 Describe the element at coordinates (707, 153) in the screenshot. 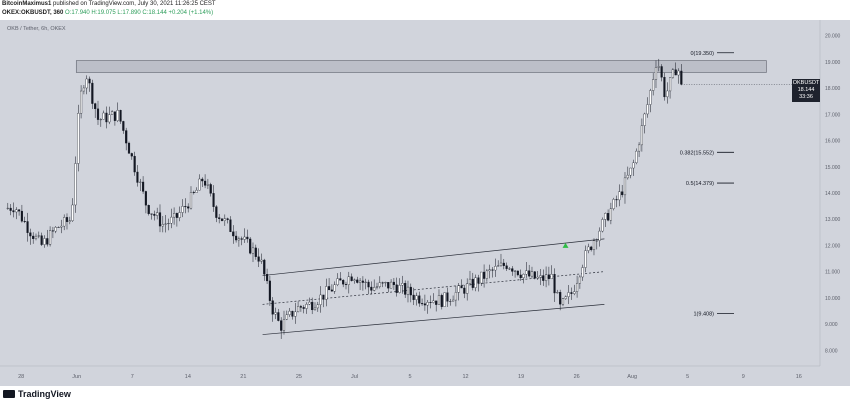

I see `fib-level: 0.382(15.552)` at that location.